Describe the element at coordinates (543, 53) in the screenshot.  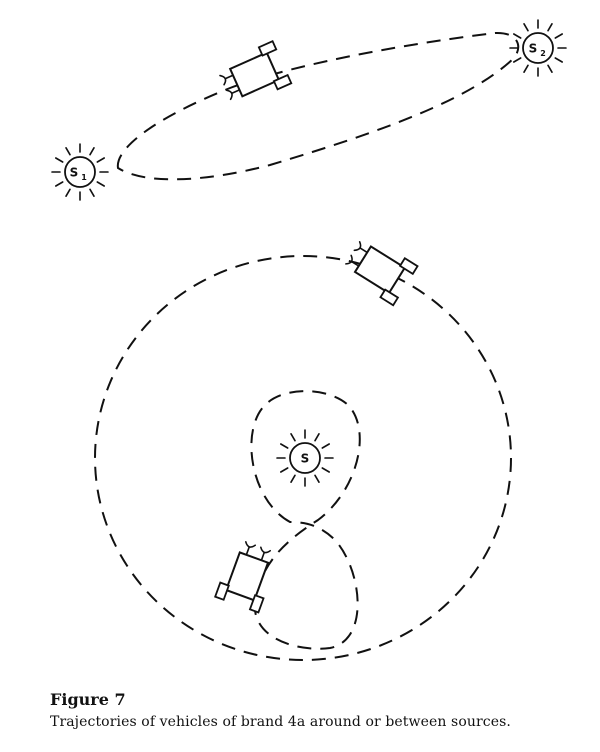
I see `source-s2-subscript: 2` at that location.